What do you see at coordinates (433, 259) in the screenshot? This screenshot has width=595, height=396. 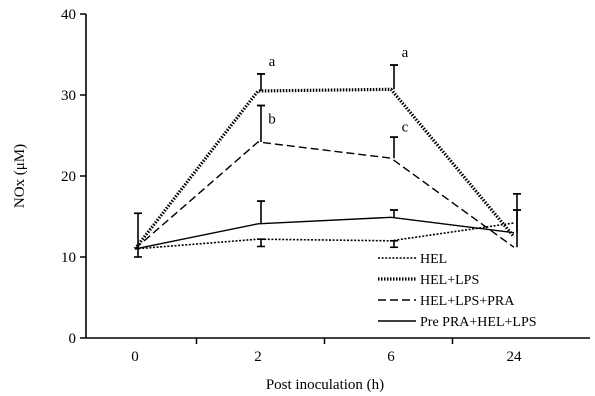 I see `legend-label: HEL` at bounding box center [433, 259].